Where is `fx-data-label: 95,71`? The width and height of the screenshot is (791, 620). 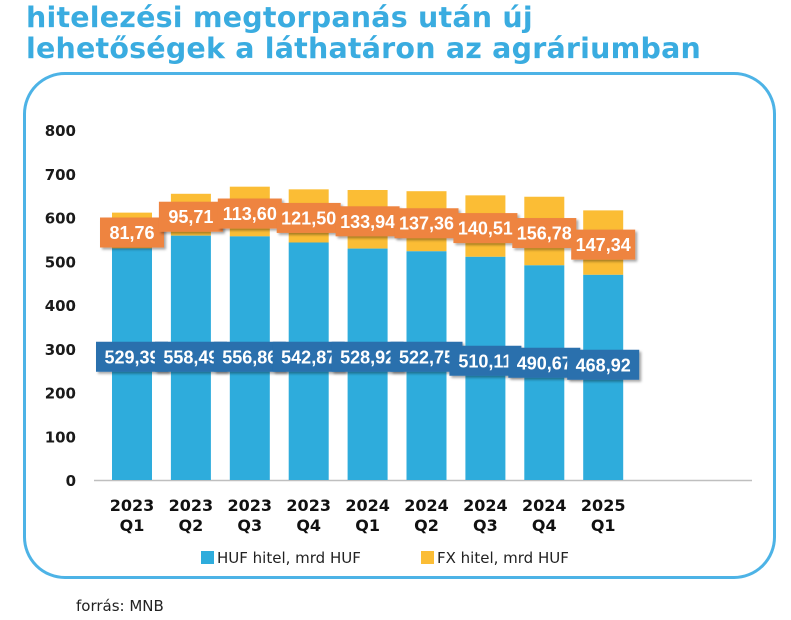 fx-data-label: 95,71 is located at coordinates (190, 217).